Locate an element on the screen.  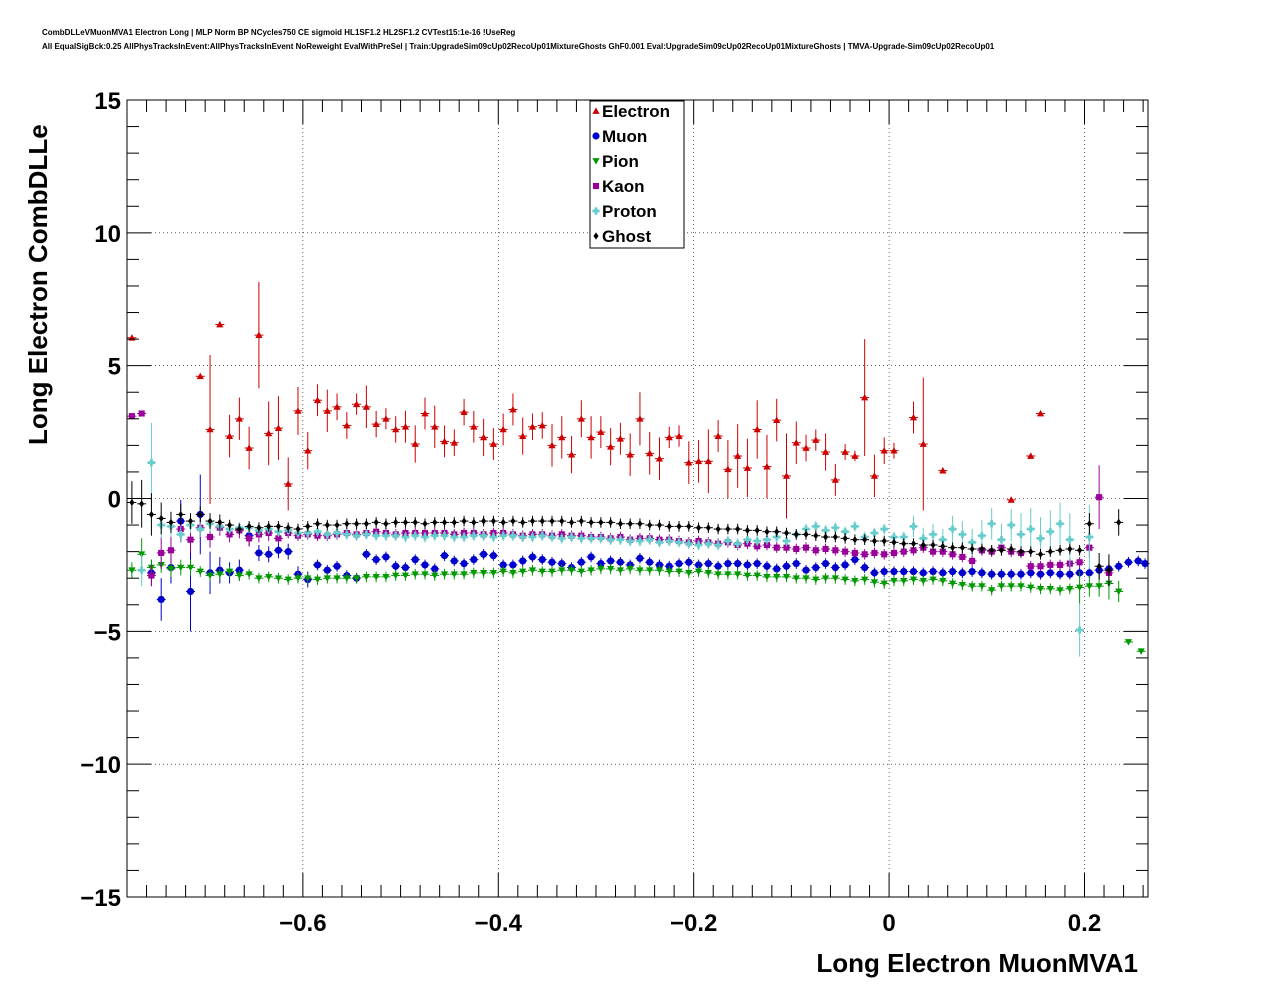
series-pion is located at coordinates (636, 596).